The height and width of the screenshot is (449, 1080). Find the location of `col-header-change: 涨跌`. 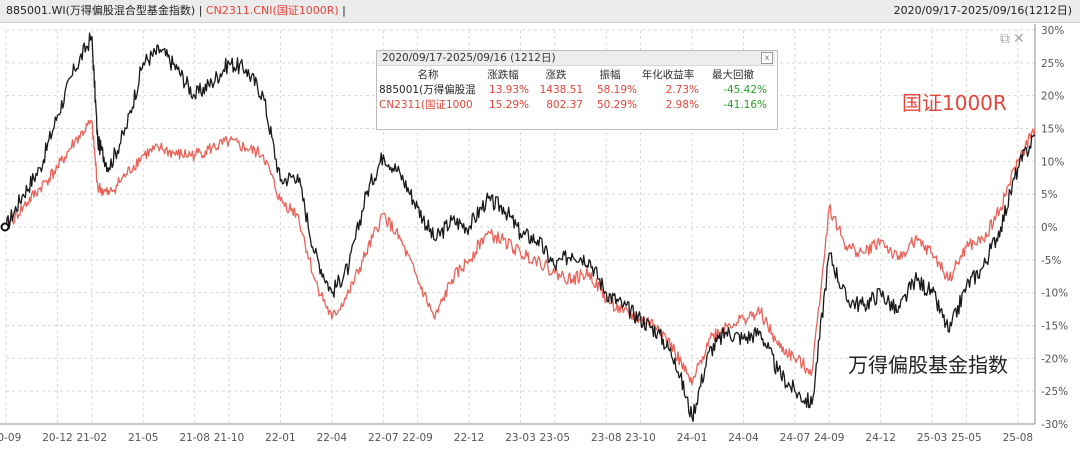

col-header-change: 涨跌 is located at coordinates (556, 75).